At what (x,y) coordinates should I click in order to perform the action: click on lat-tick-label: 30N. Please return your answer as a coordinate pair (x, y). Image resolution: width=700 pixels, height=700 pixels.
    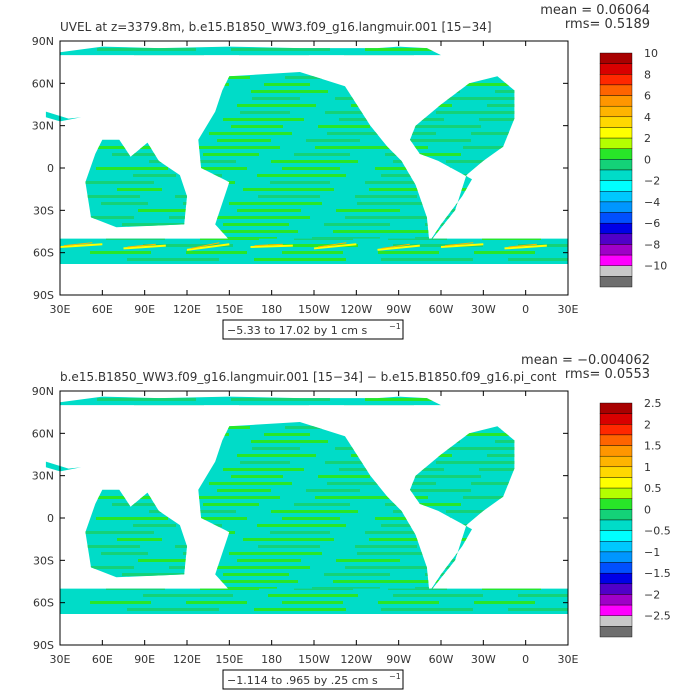
    Looking at the image, I should click on (43, 476).